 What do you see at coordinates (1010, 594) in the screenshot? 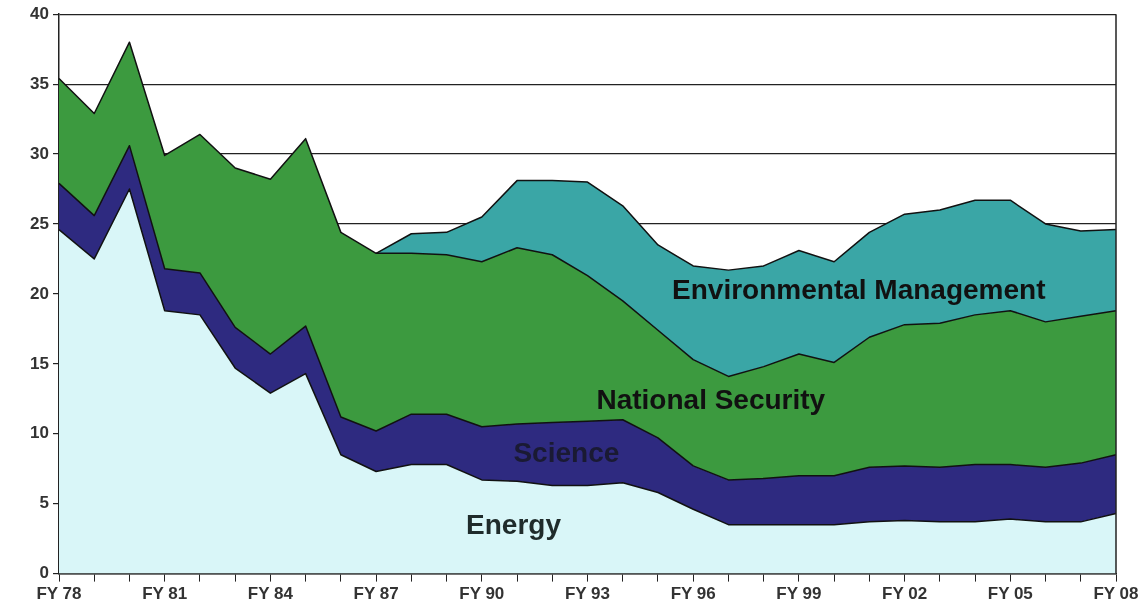
I see `x-tick-label: FY 05` at bounding box center [1010, 594].